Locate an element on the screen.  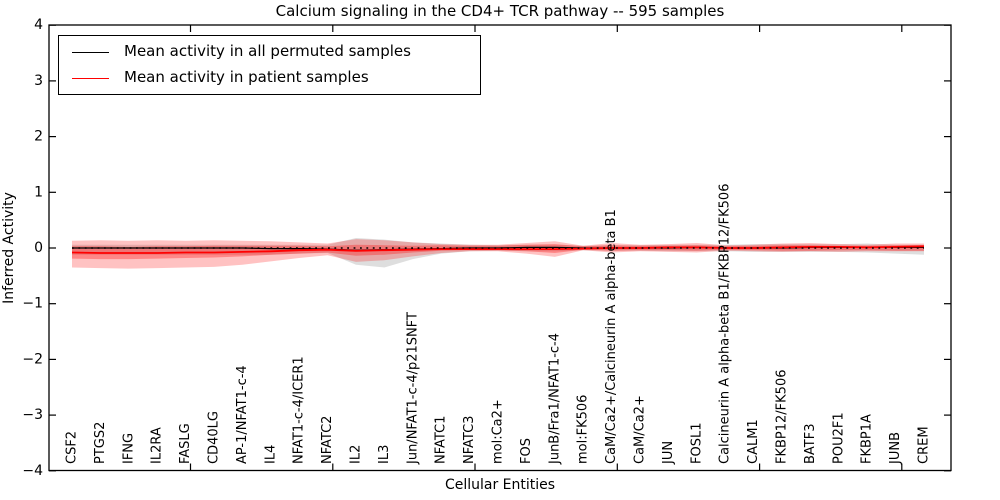
series-line-patient is located at coordinates (498, 249).